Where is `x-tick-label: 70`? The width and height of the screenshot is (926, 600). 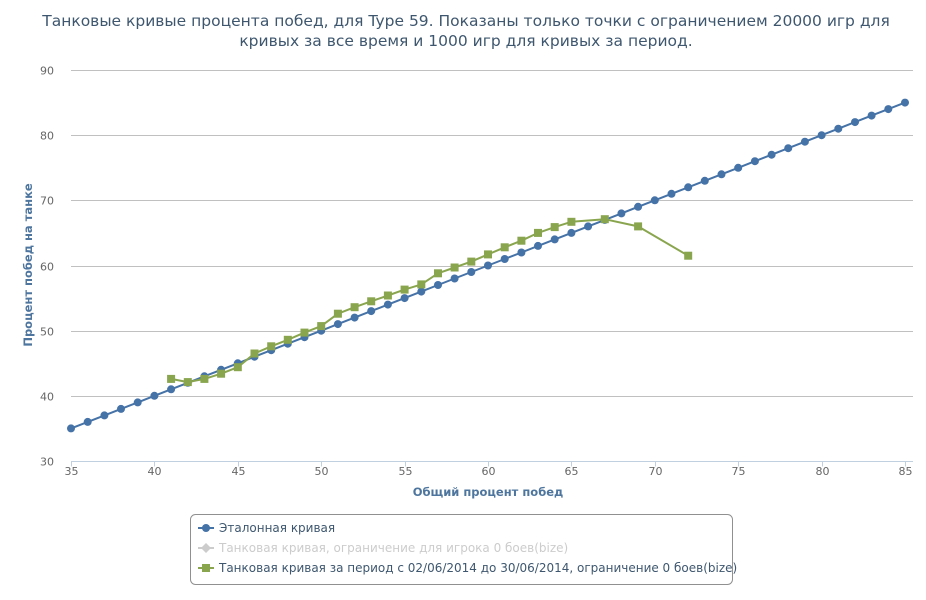
x-tick-label: 70 is located at coordinates (656, 471).